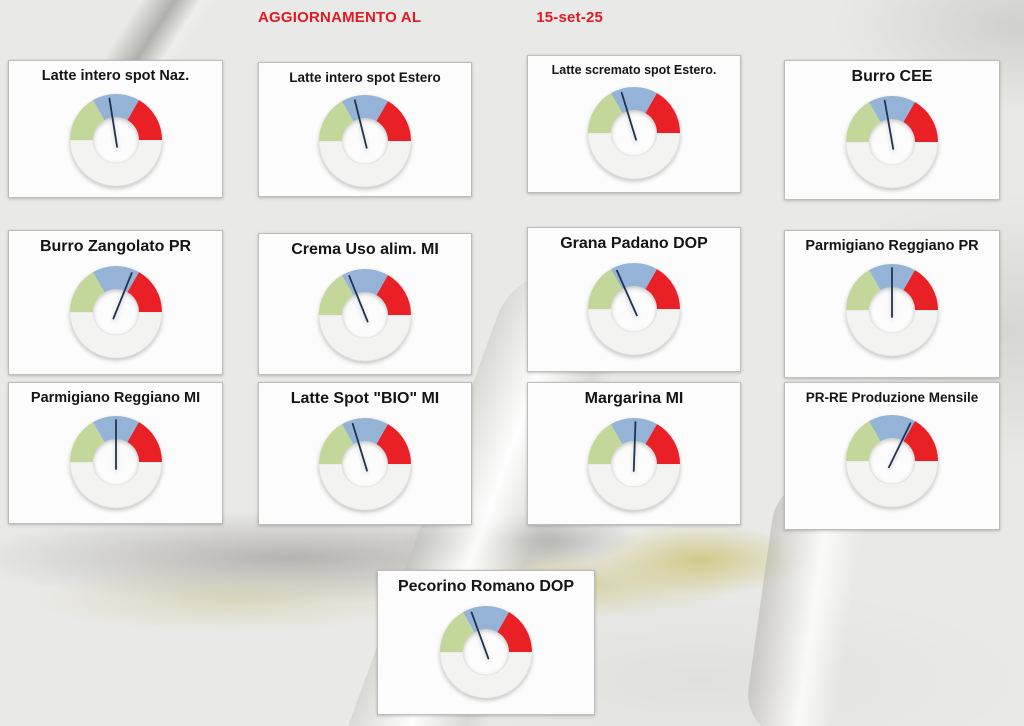  Describe the element at coordinates (430, 17) in the screenshot. I see `update-header: AGGIORNAMENTO AL 15-set-25` at that location.